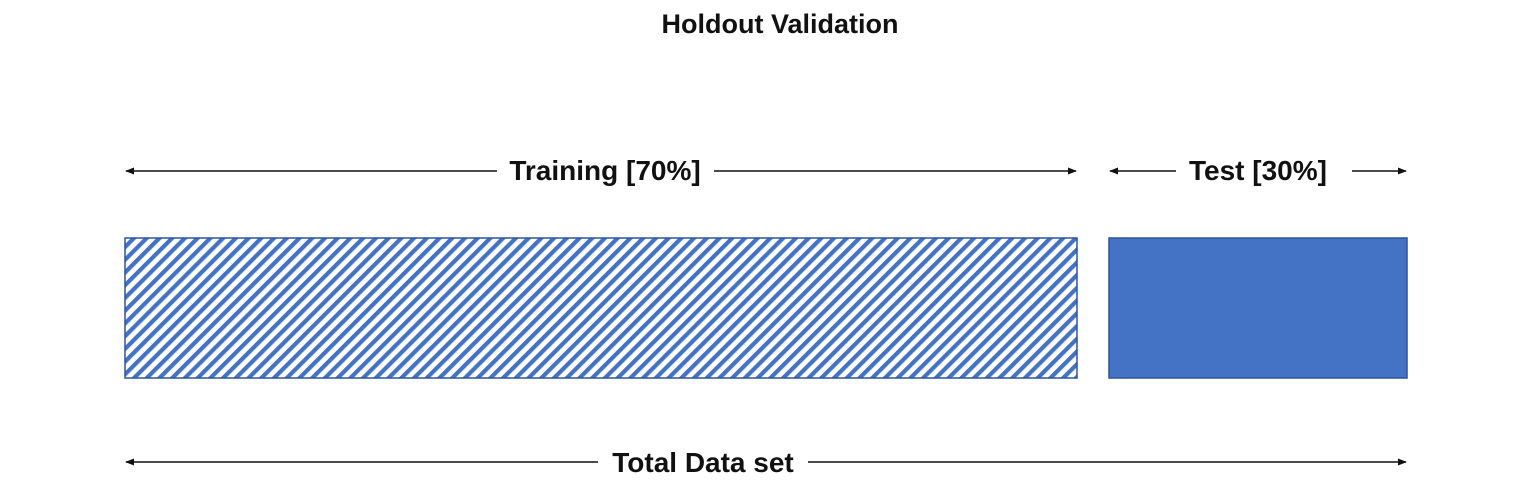 The height and width of the screenshot is (494, 1531). What do you see at coordinates (1258, 308) in the screenshot?
I see `test-block` at bounding box center [1258, 308].